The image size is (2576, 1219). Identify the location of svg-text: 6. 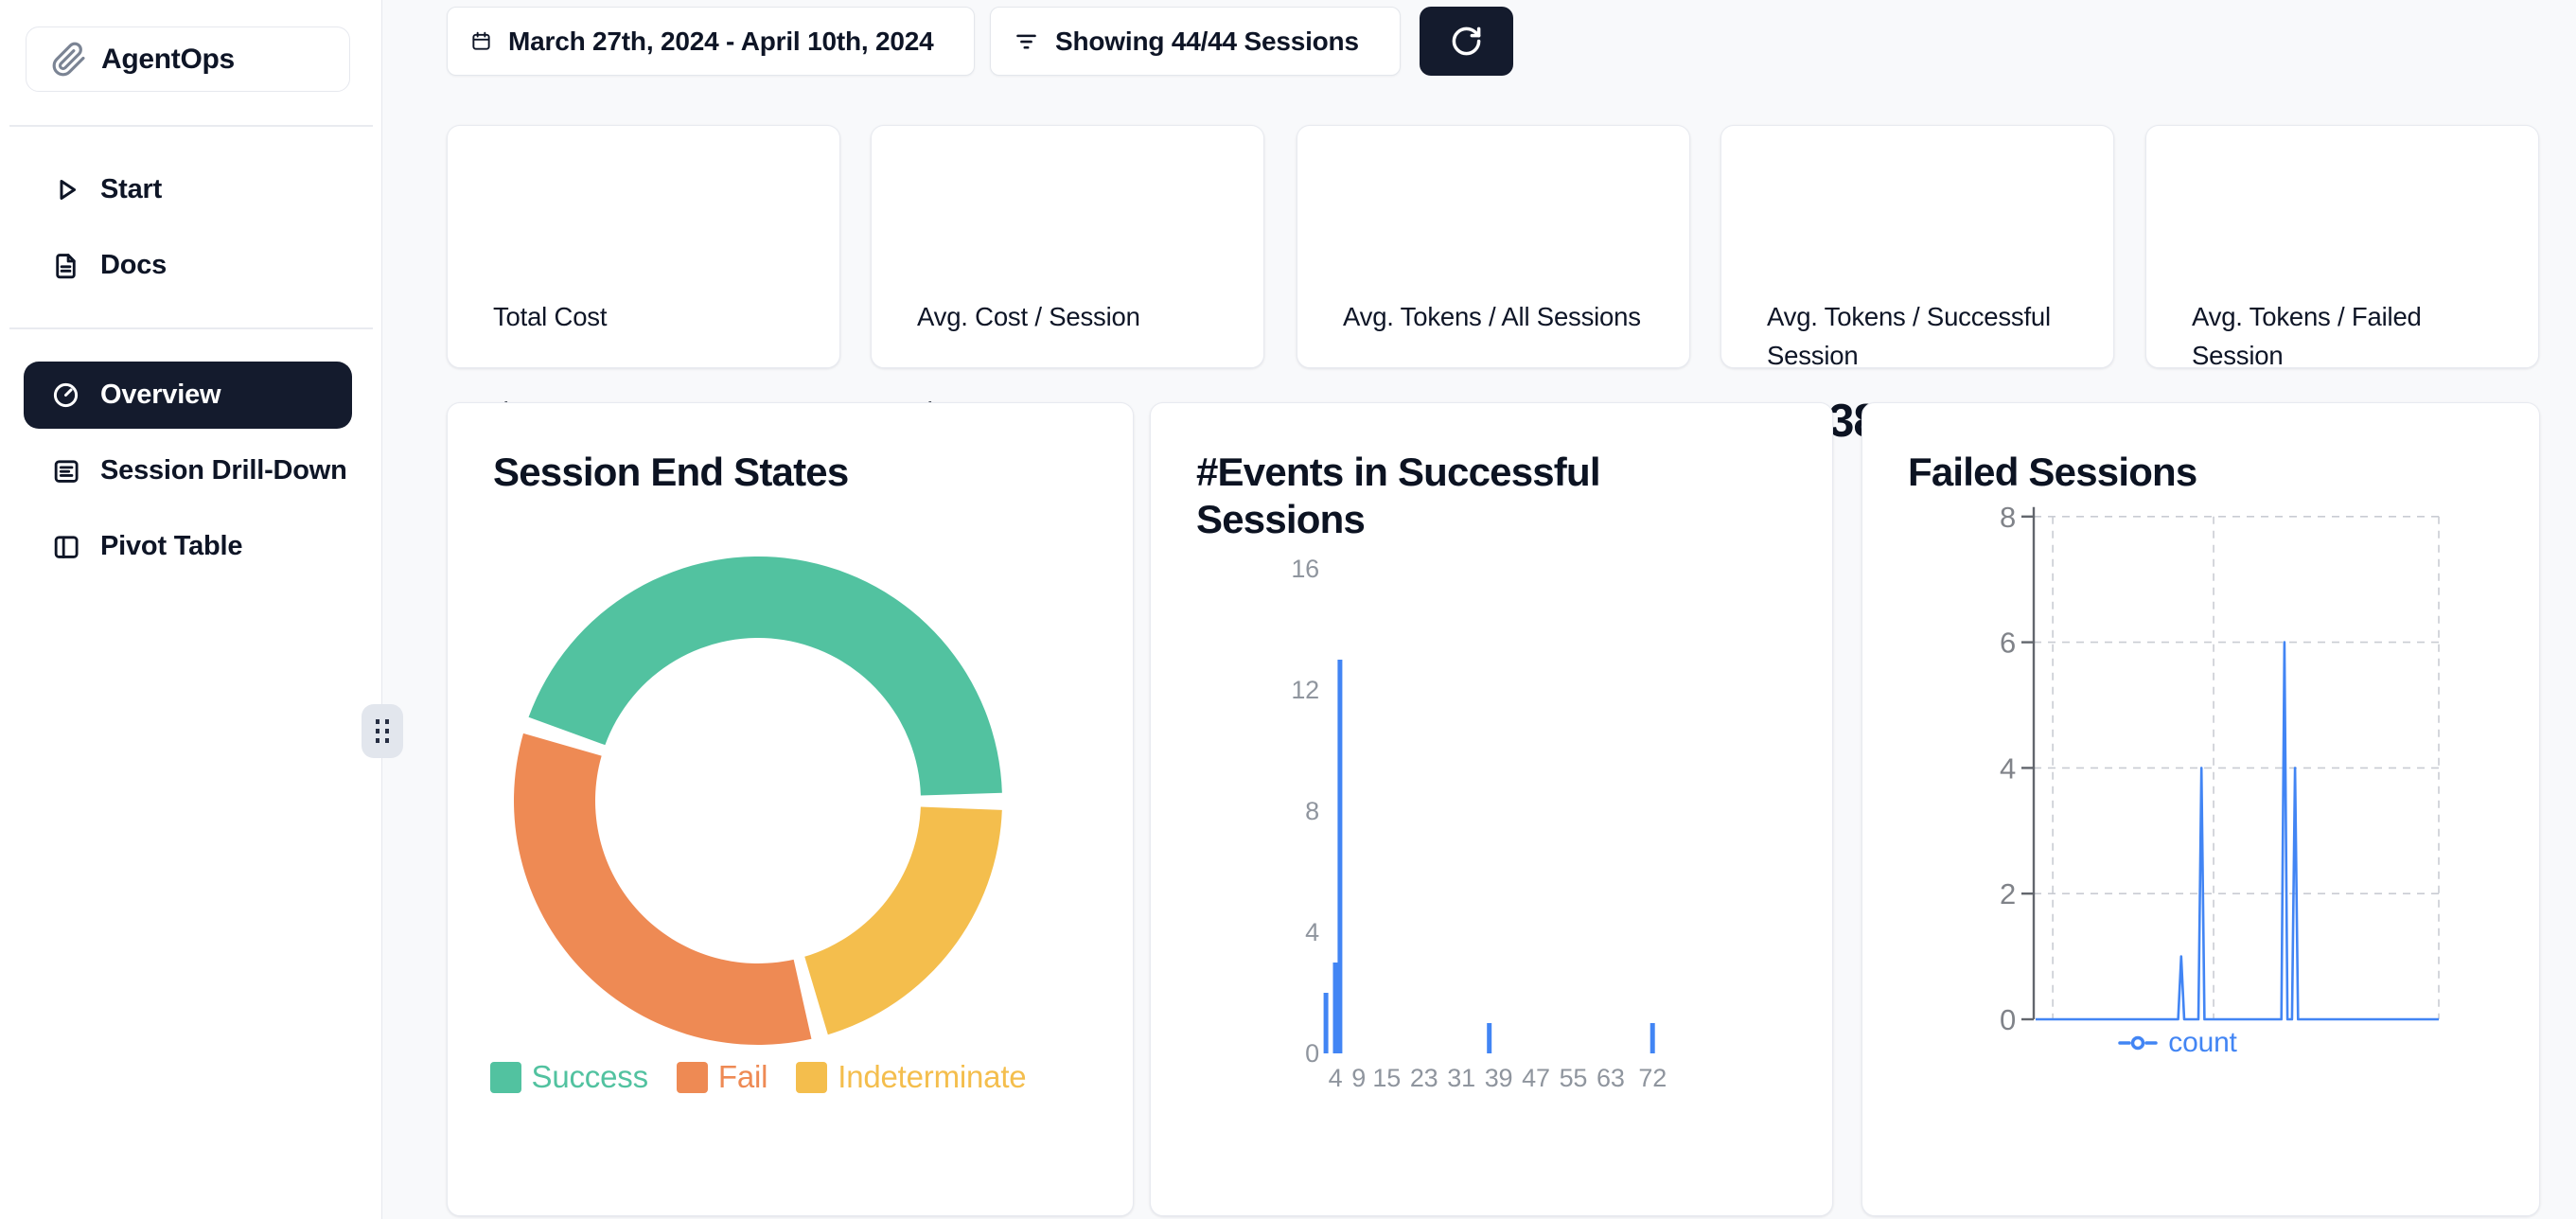
(2008, 643).